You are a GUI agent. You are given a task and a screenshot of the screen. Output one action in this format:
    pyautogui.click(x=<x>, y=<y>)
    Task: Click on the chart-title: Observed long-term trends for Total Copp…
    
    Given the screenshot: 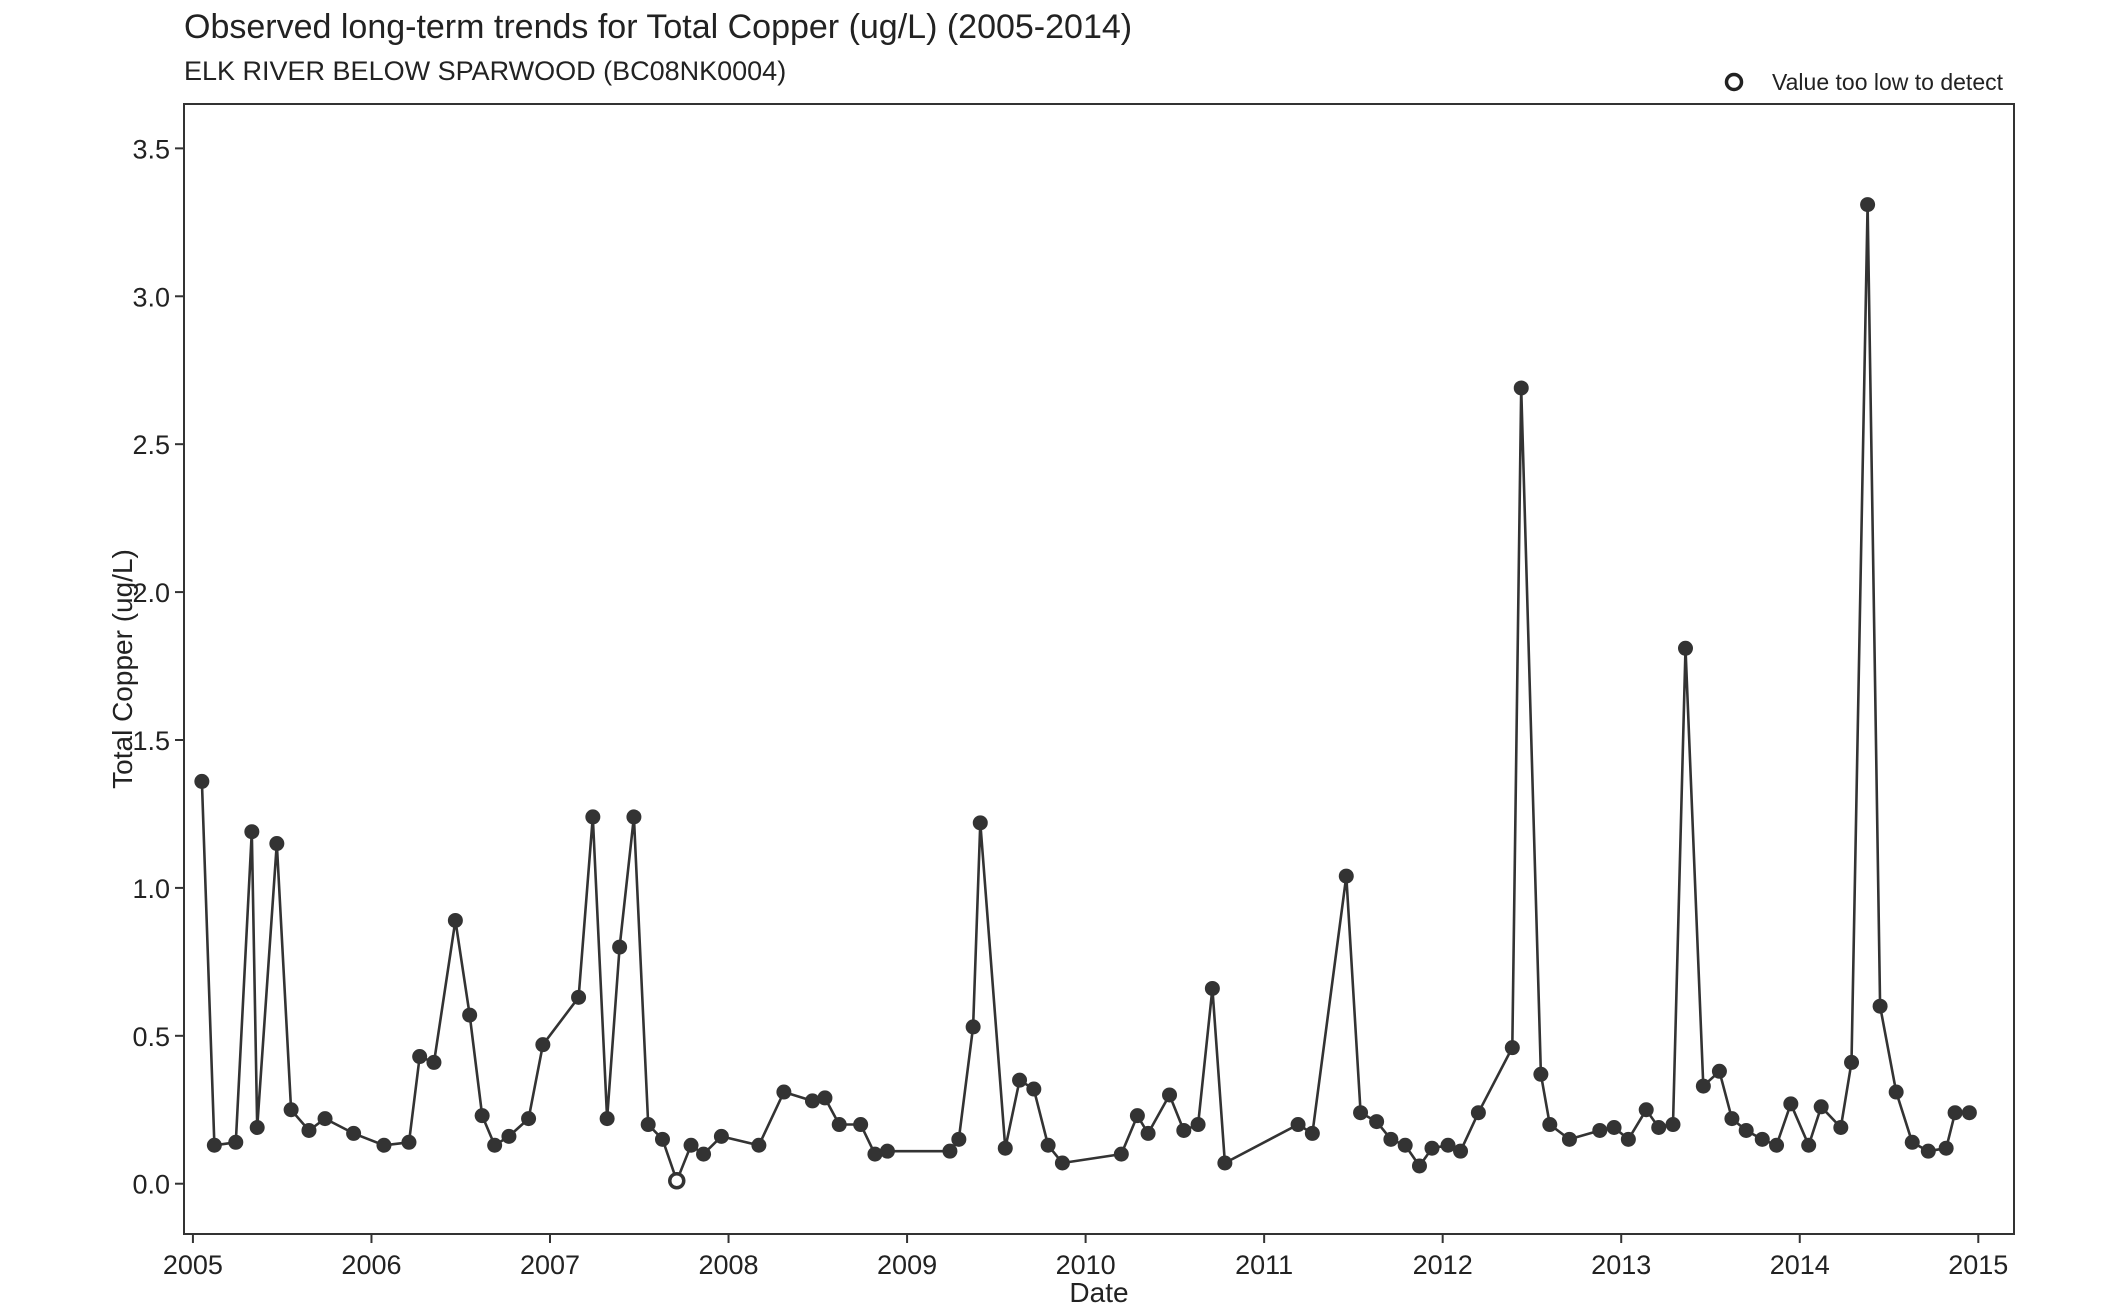 What is the action you would take?
    pyautogui.click(x=658, y=27)
    